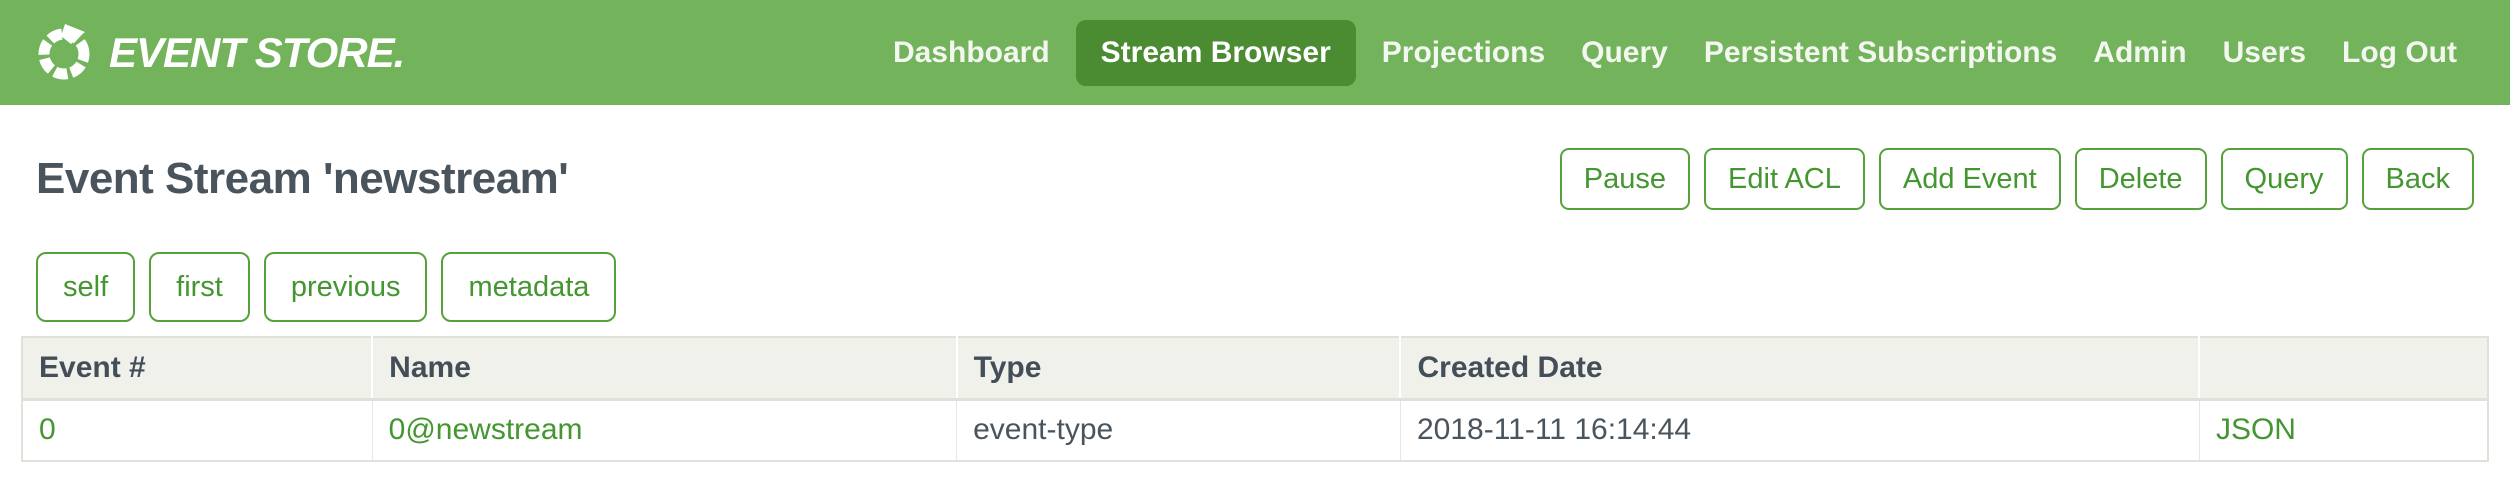 This screenshot has width=2510, height=497. What do you see at coordinates (1255, 287) in the screenshot?
I see `stream-nav-links: self first previous metadata` at bounding box center [1255, 287].